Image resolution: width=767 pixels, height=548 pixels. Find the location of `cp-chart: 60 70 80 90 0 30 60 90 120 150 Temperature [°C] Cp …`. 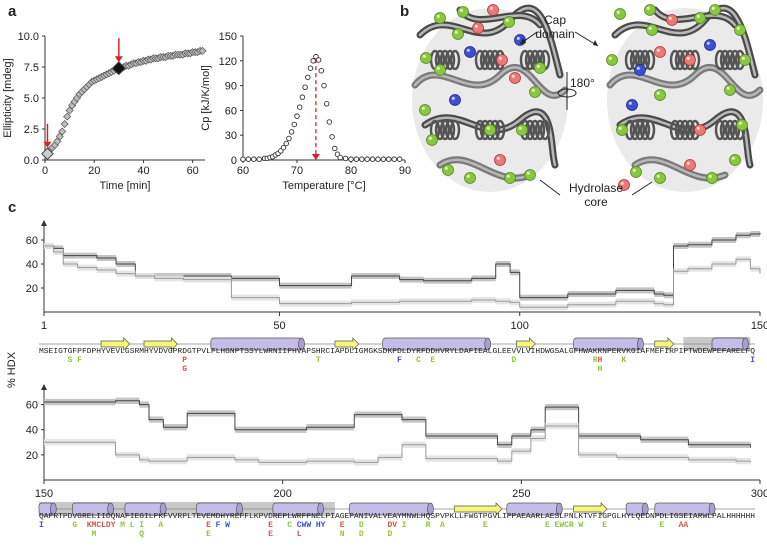

cp-chart: 60 70 80 90 0 30 60 90 120 150 Temperature [°C] Cp … is located at coordinates (305, 111).